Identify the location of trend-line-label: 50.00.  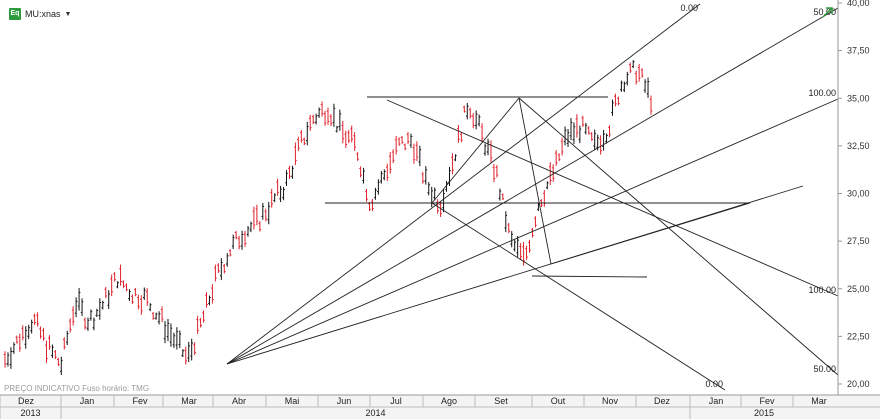
(824, 12).